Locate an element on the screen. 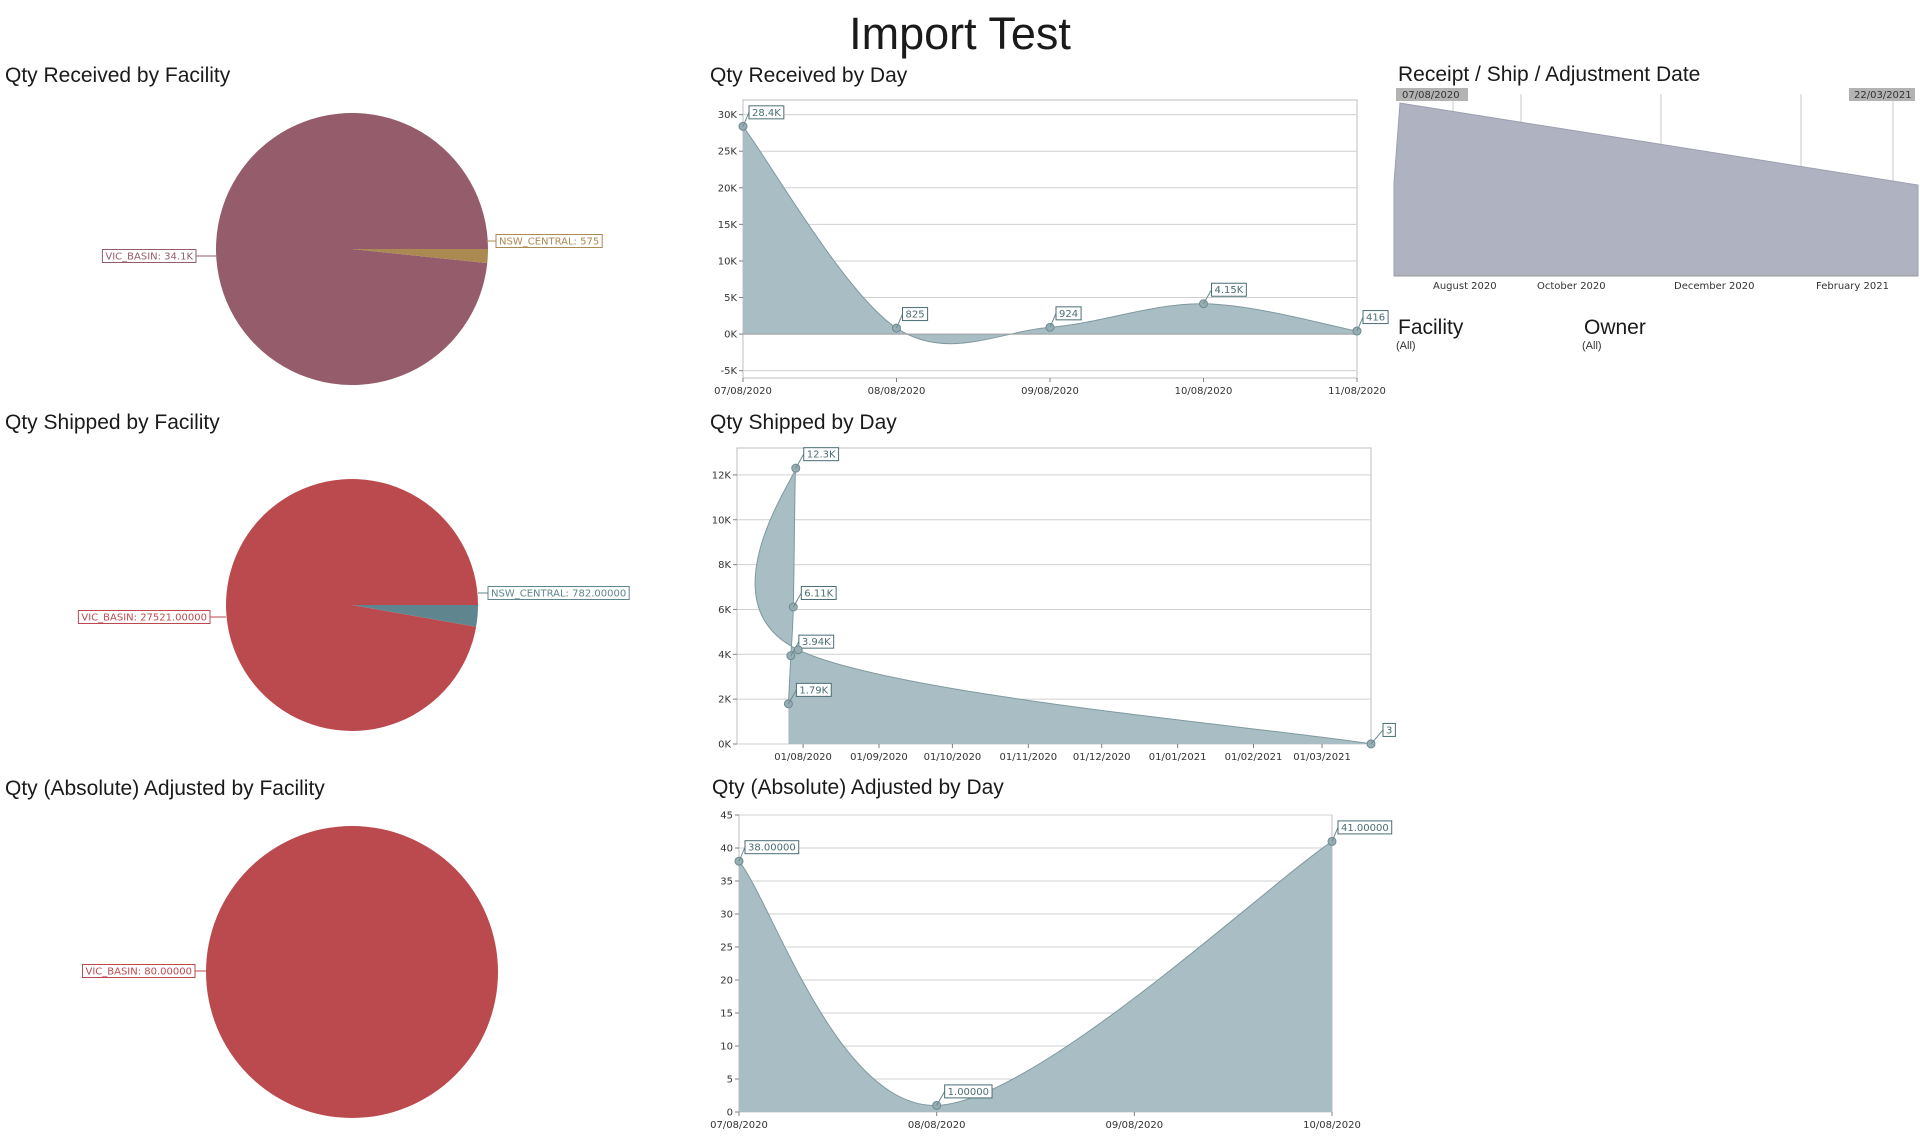 This screenshot has width=1920, height=1140. svg-text: 3.94K is located at coordinates (816, 642).